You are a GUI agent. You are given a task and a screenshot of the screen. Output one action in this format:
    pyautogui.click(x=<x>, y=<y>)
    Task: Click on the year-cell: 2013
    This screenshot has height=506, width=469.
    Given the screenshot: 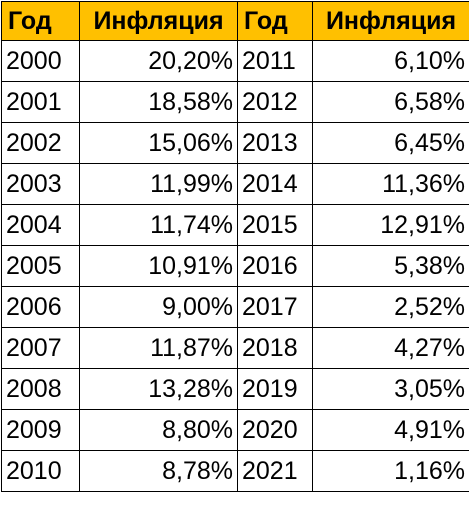 What is the action you would take?
    pyautogui.click(x=275, y=143)
    